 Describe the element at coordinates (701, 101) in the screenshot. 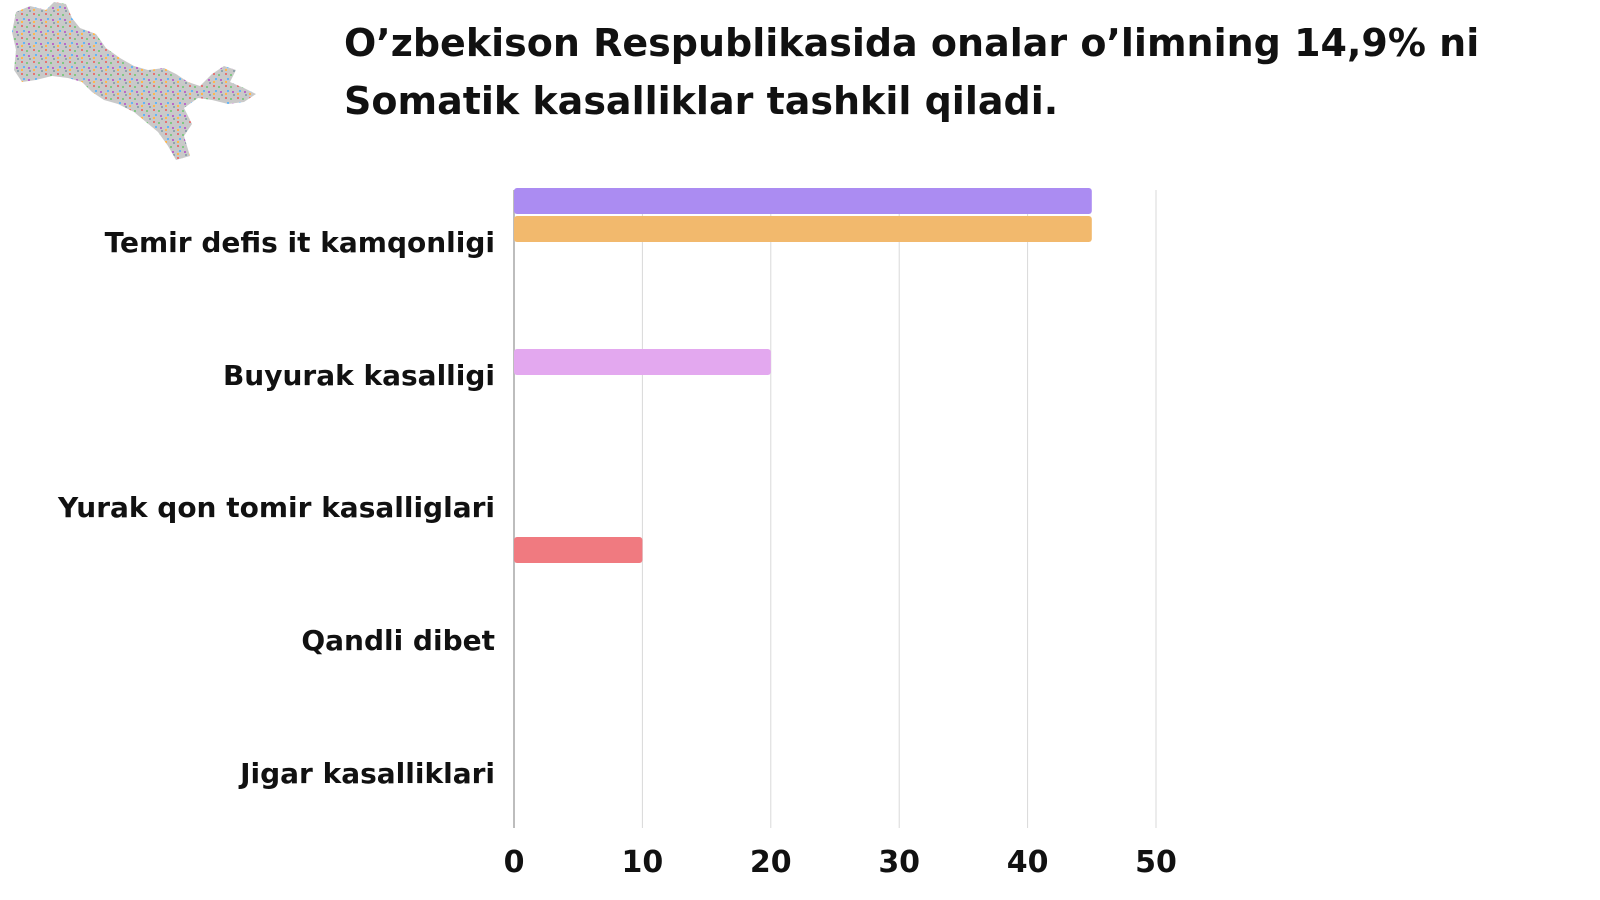

I see `chart-title-line-2: Somatik kasalliklar tashkil qiladi.` at that location.